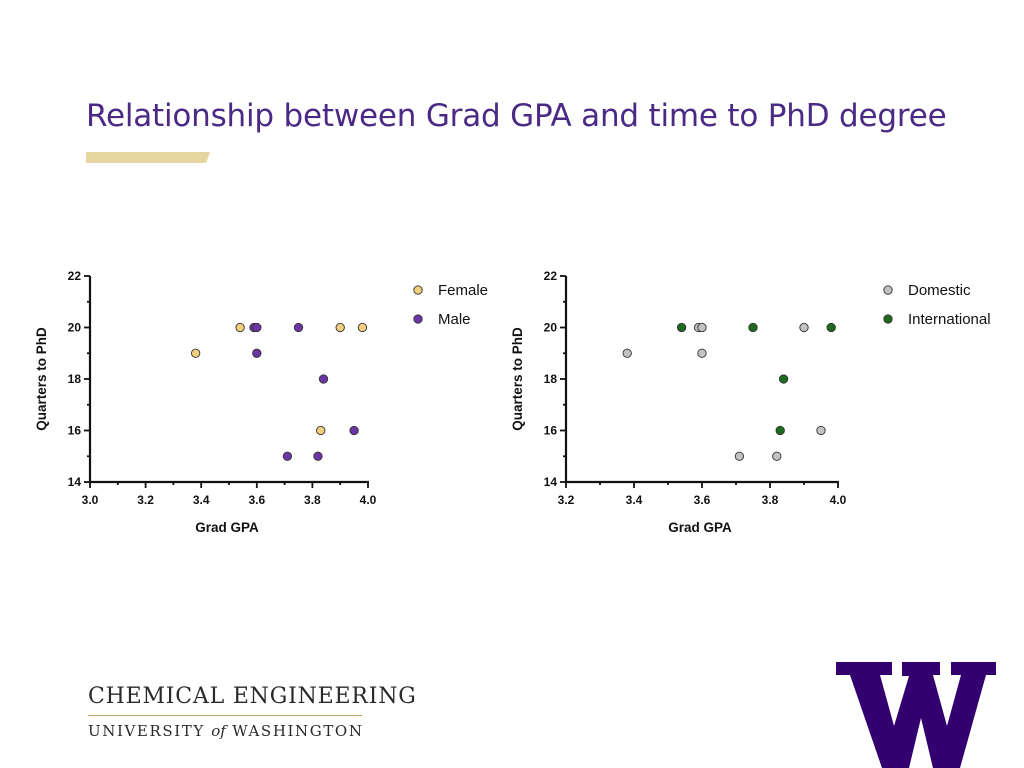 Image resolution: width=1024 pixels, height=768 pixels. Describe the element at coordinates (551, 482) in the screenshot. I see `chart-1-y-tick-label: 14` at that location.